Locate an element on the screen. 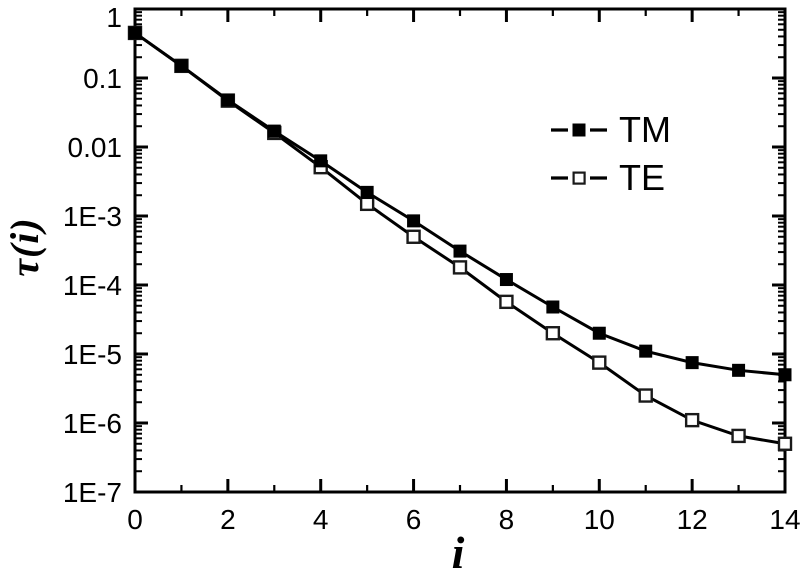 The height and width of the screenshot is (568, 800). x-axis-title: i is located at coordinates (458, 547).